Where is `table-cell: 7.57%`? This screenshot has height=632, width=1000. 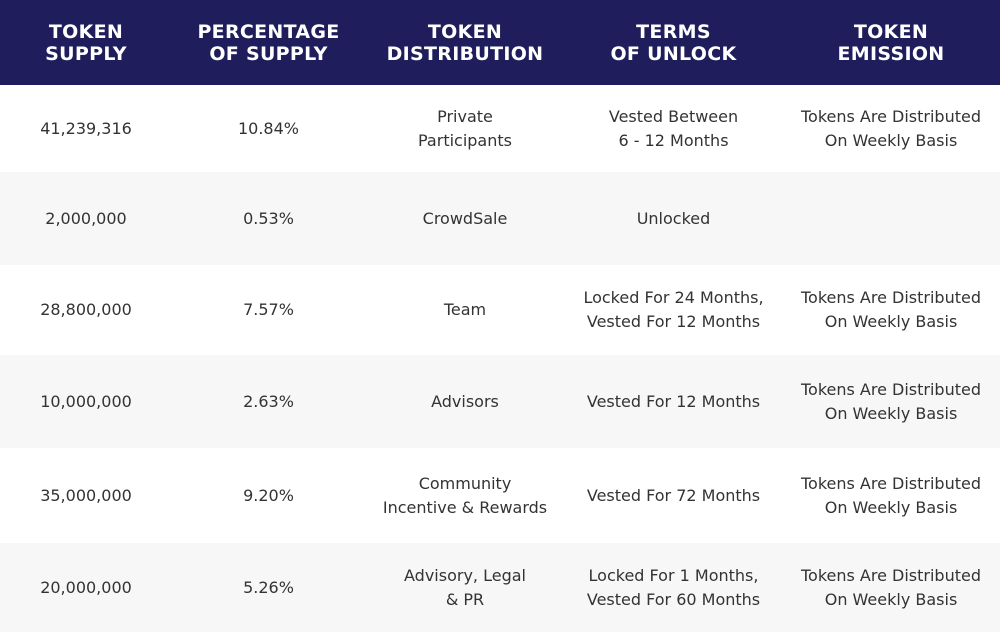
table-cell: 7.57% is located at coordinates (268, 310).